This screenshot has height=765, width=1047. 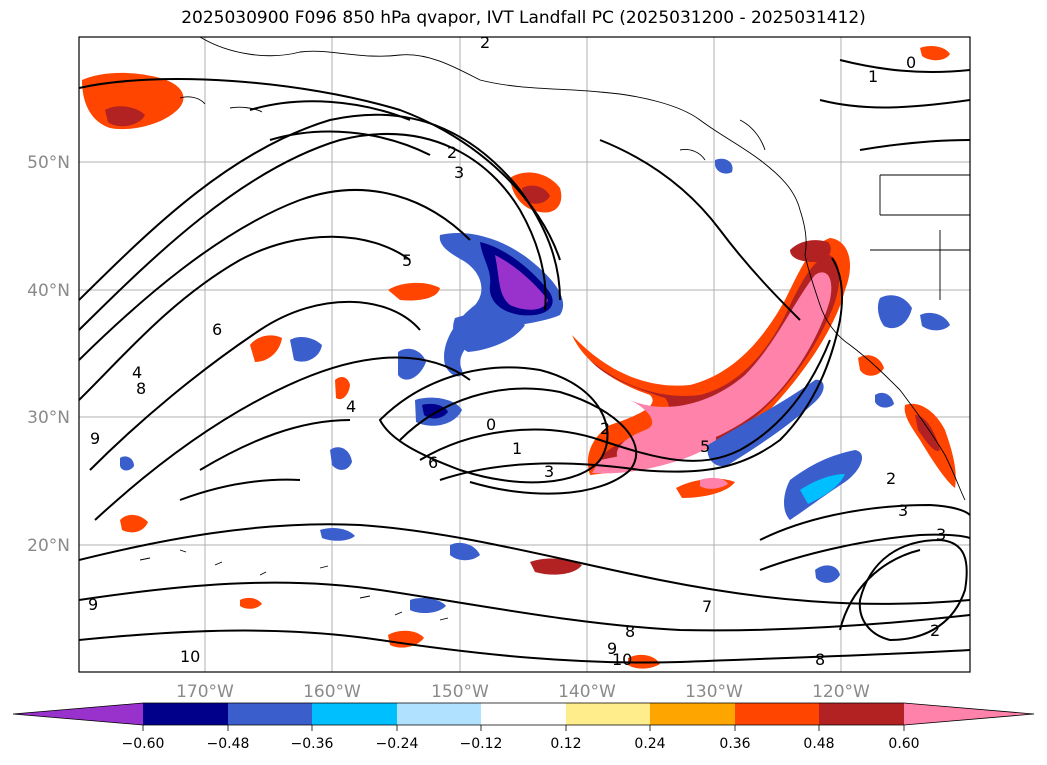 What do you see at coordinates (711, 356) in the screenshot?
I see `positive-anomaly-ar-band` at bounding box center [711, 356].